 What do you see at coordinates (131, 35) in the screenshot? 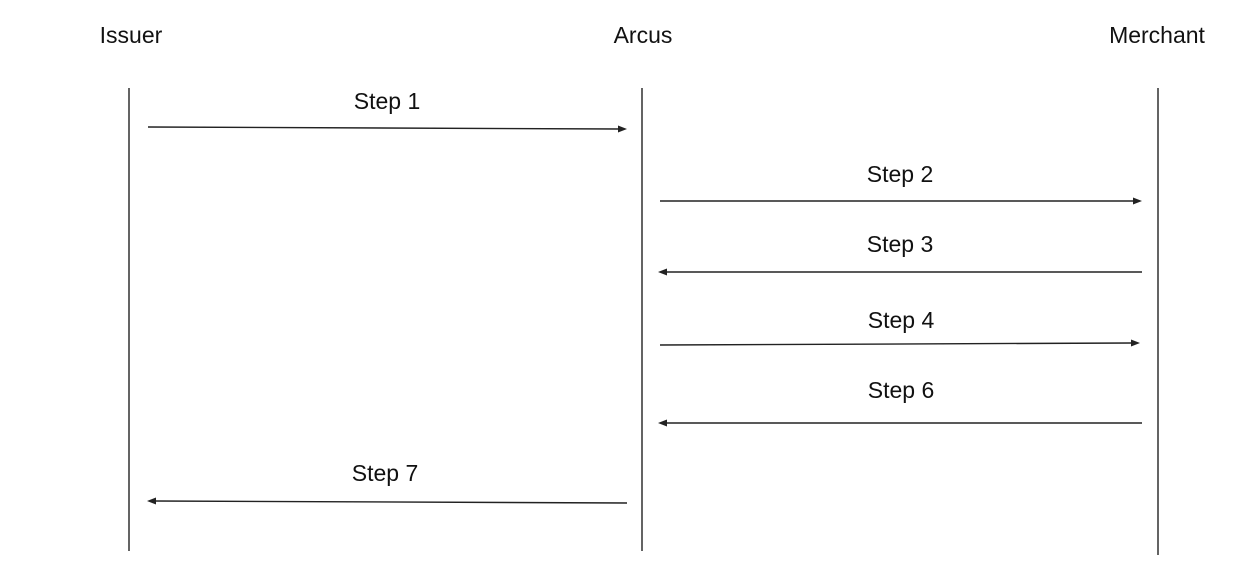
I see `actor-label-issuer: Issuer` at bounding box center [131, 35].